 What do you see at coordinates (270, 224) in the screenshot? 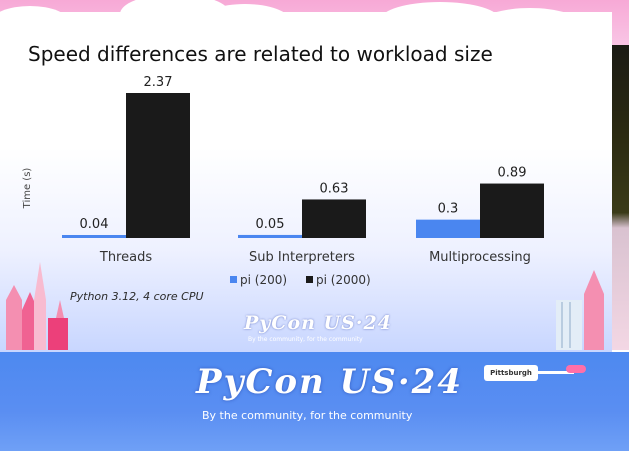
I see `data-label: 0.05` at bounding box center [270, 224].